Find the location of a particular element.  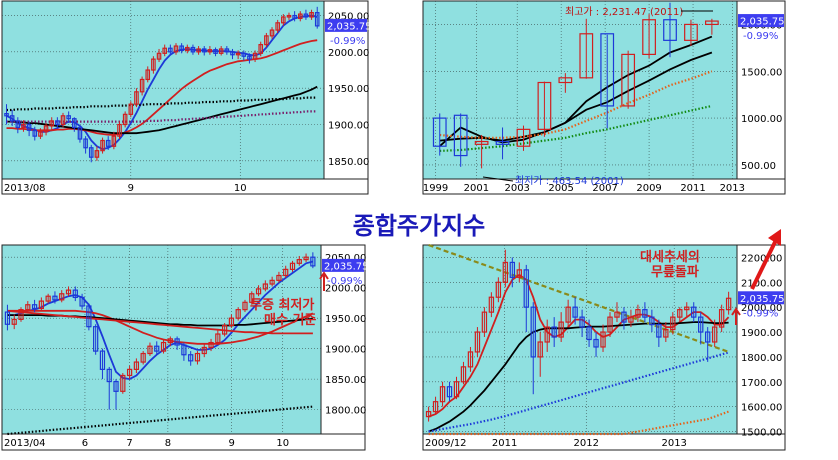

x-tick-label: 9 is located at coordinates (131, 188).